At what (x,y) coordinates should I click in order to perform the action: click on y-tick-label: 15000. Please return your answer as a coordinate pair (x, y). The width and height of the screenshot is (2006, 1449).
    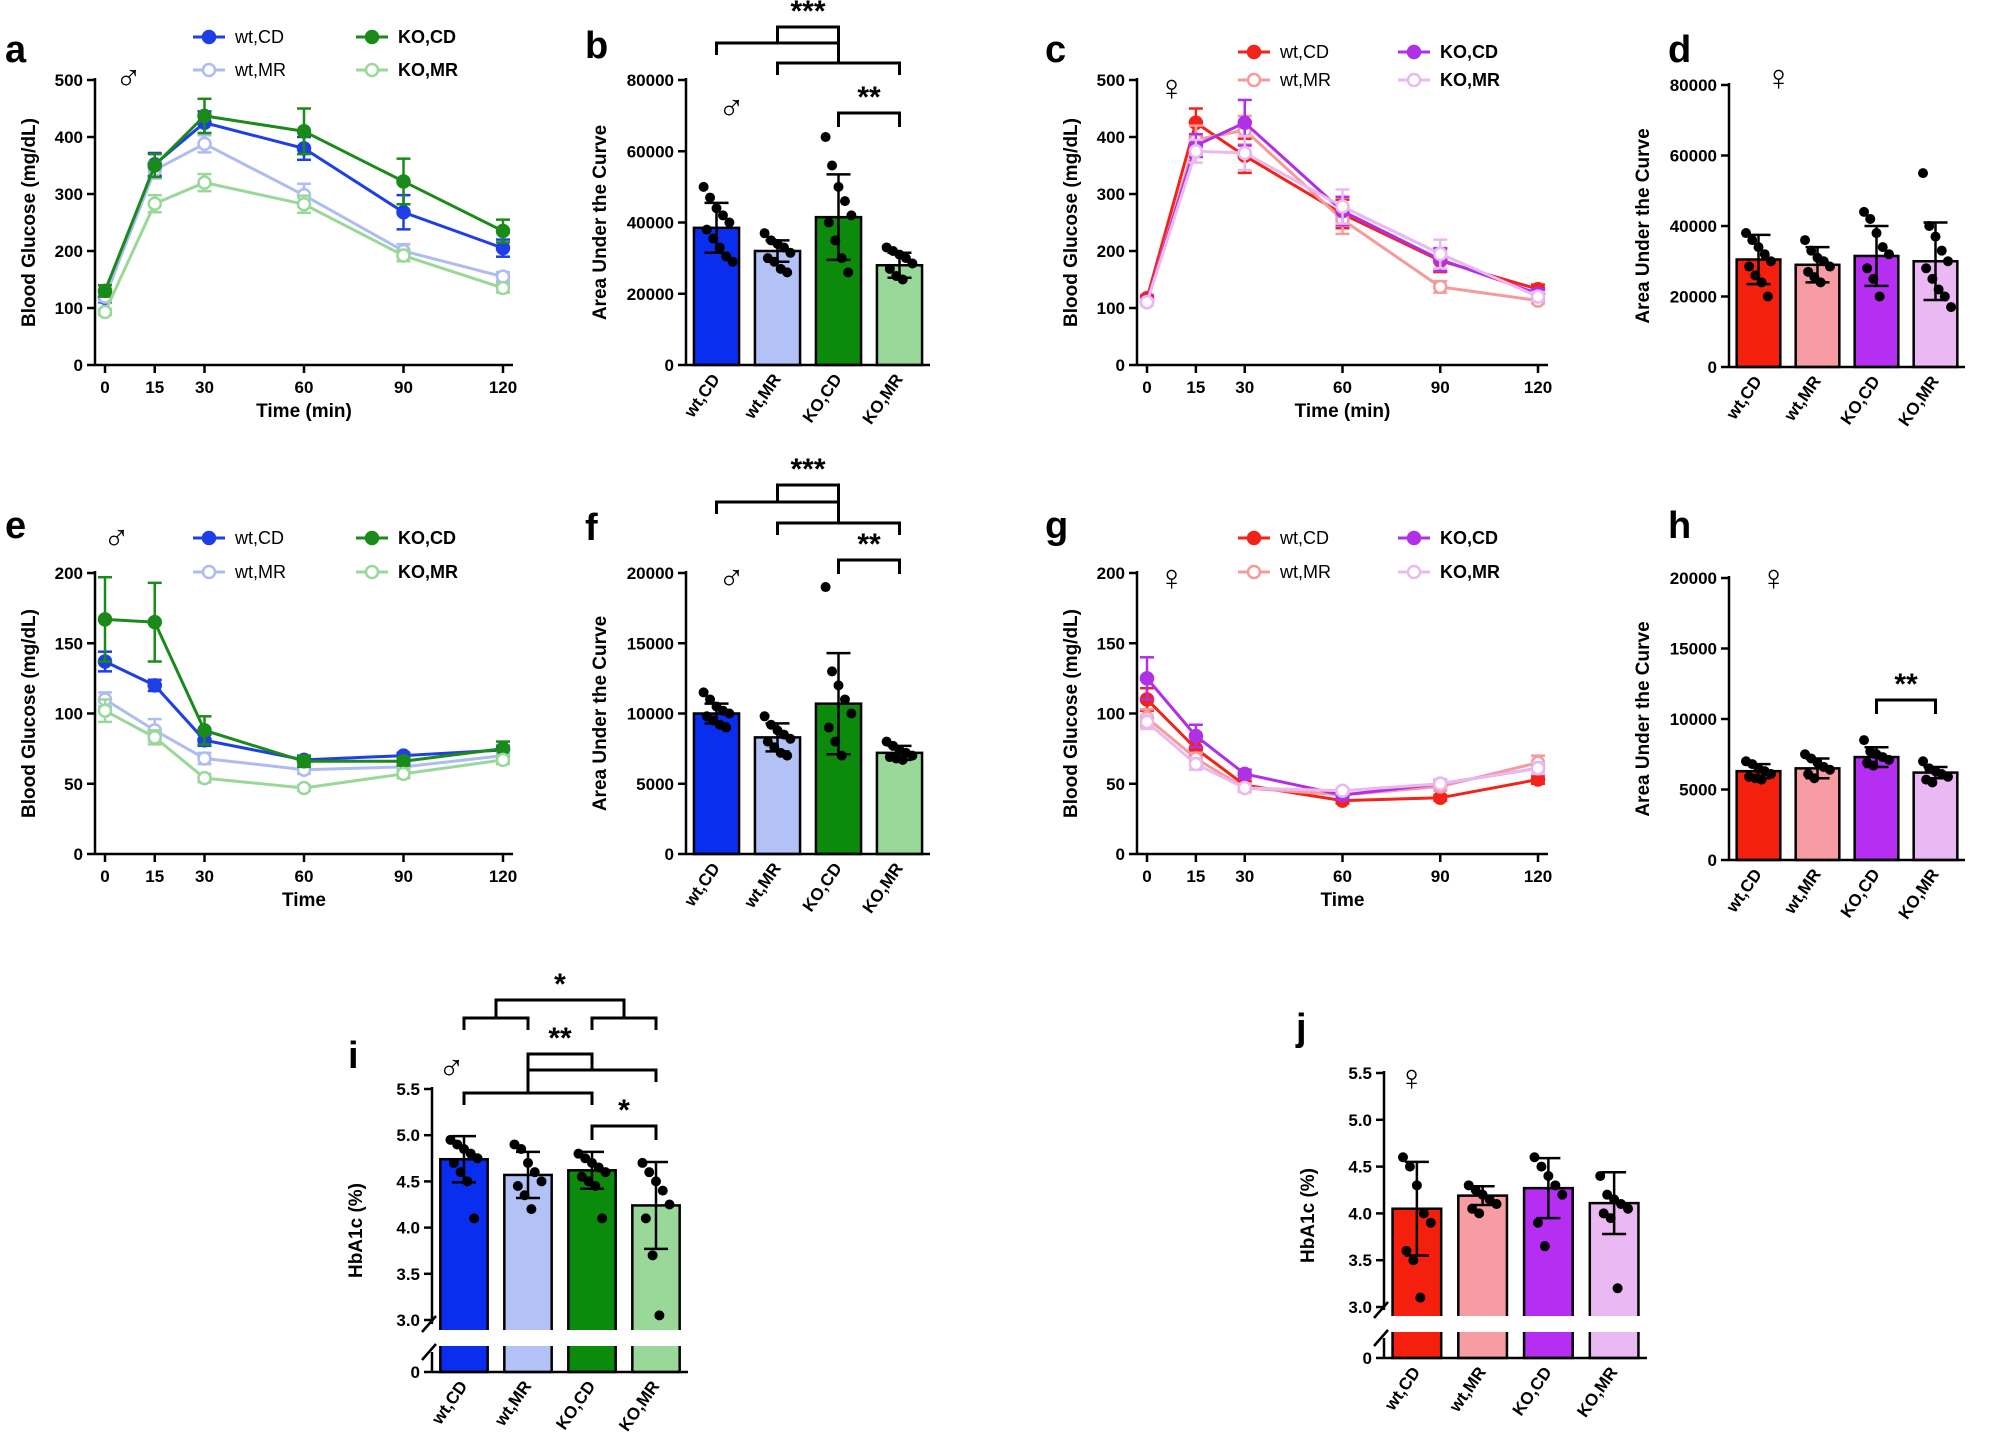
    Looking at the image, I should click on (1693, 649).